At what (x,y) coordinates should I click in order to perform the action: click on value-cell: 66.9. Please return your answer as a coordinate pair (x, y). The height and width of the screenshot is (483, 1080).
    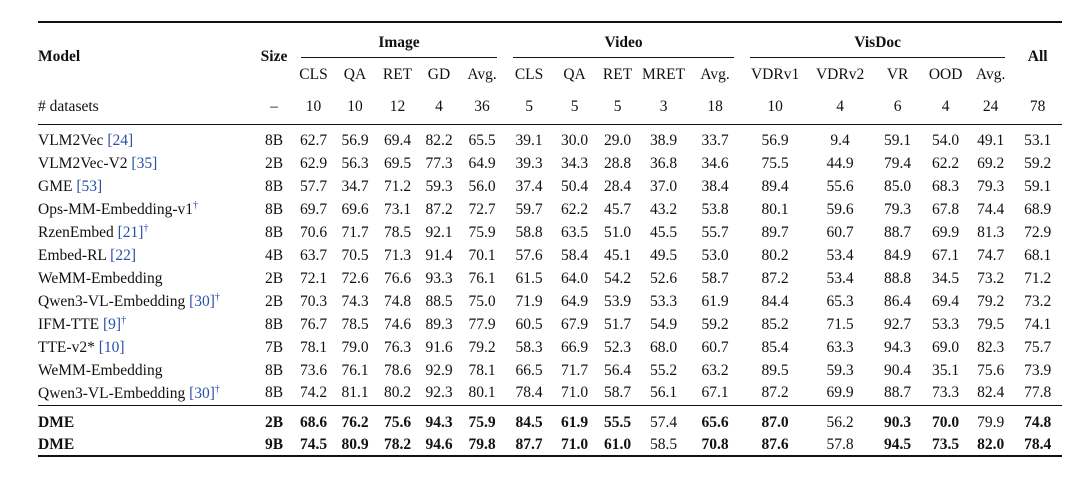
    Looking at the image, I should click on (575, 347).